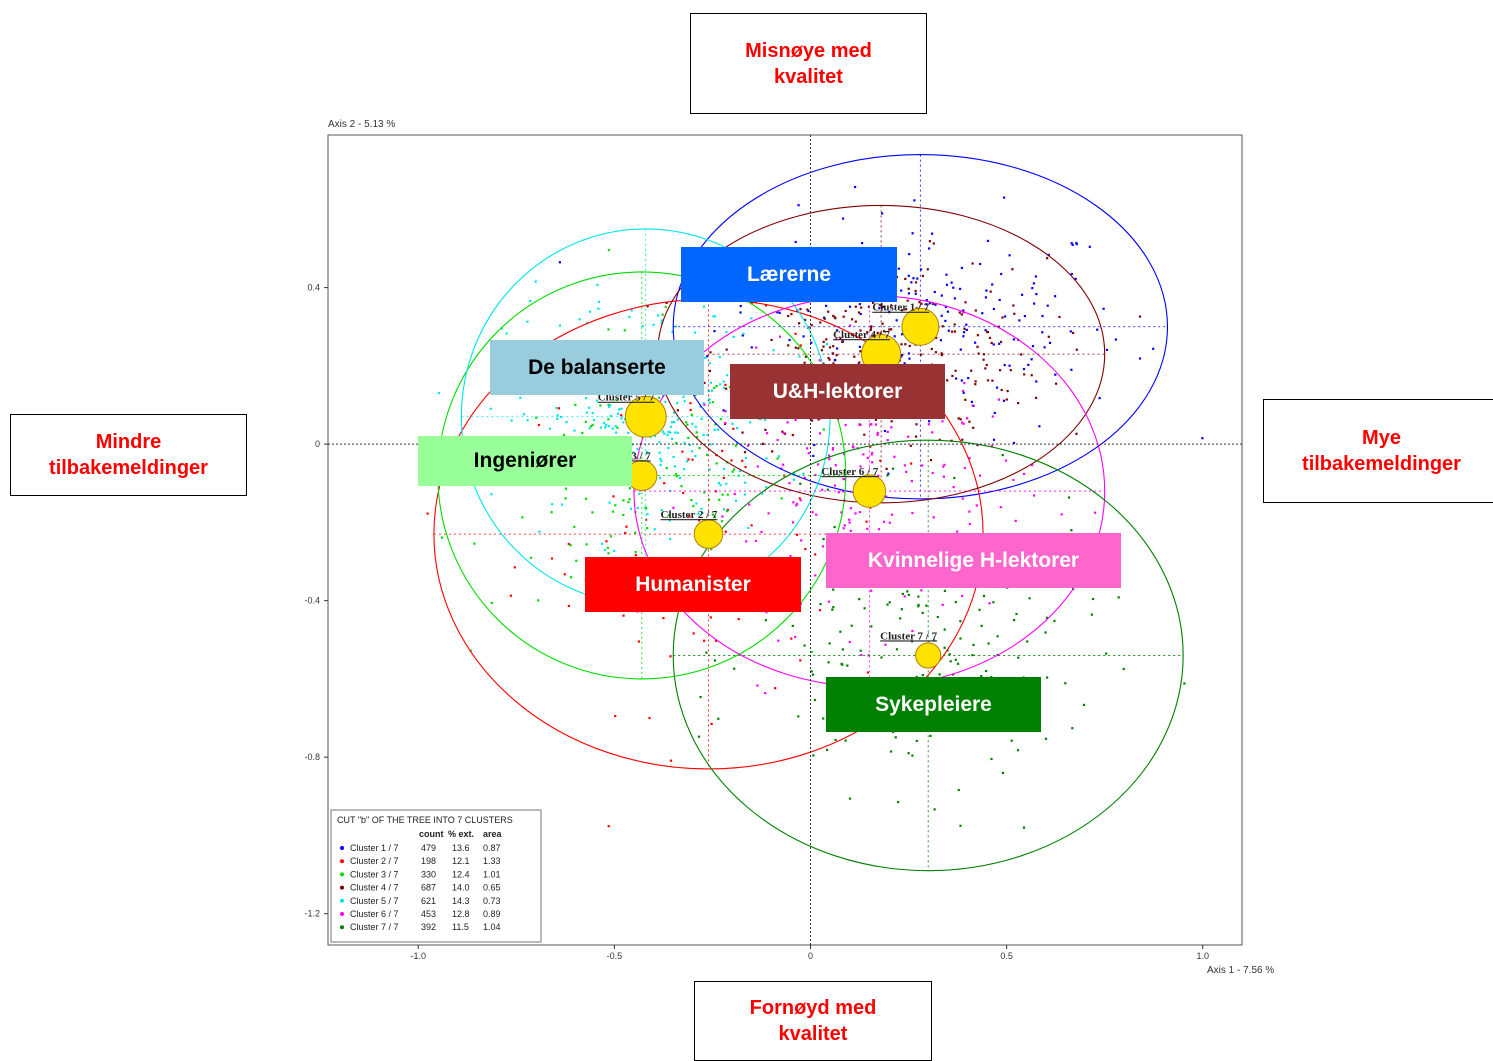 This screenshot has width=1493, height=1061. I want to click on label-ingeniorer-text: Ingeniører, so click(525, 460).